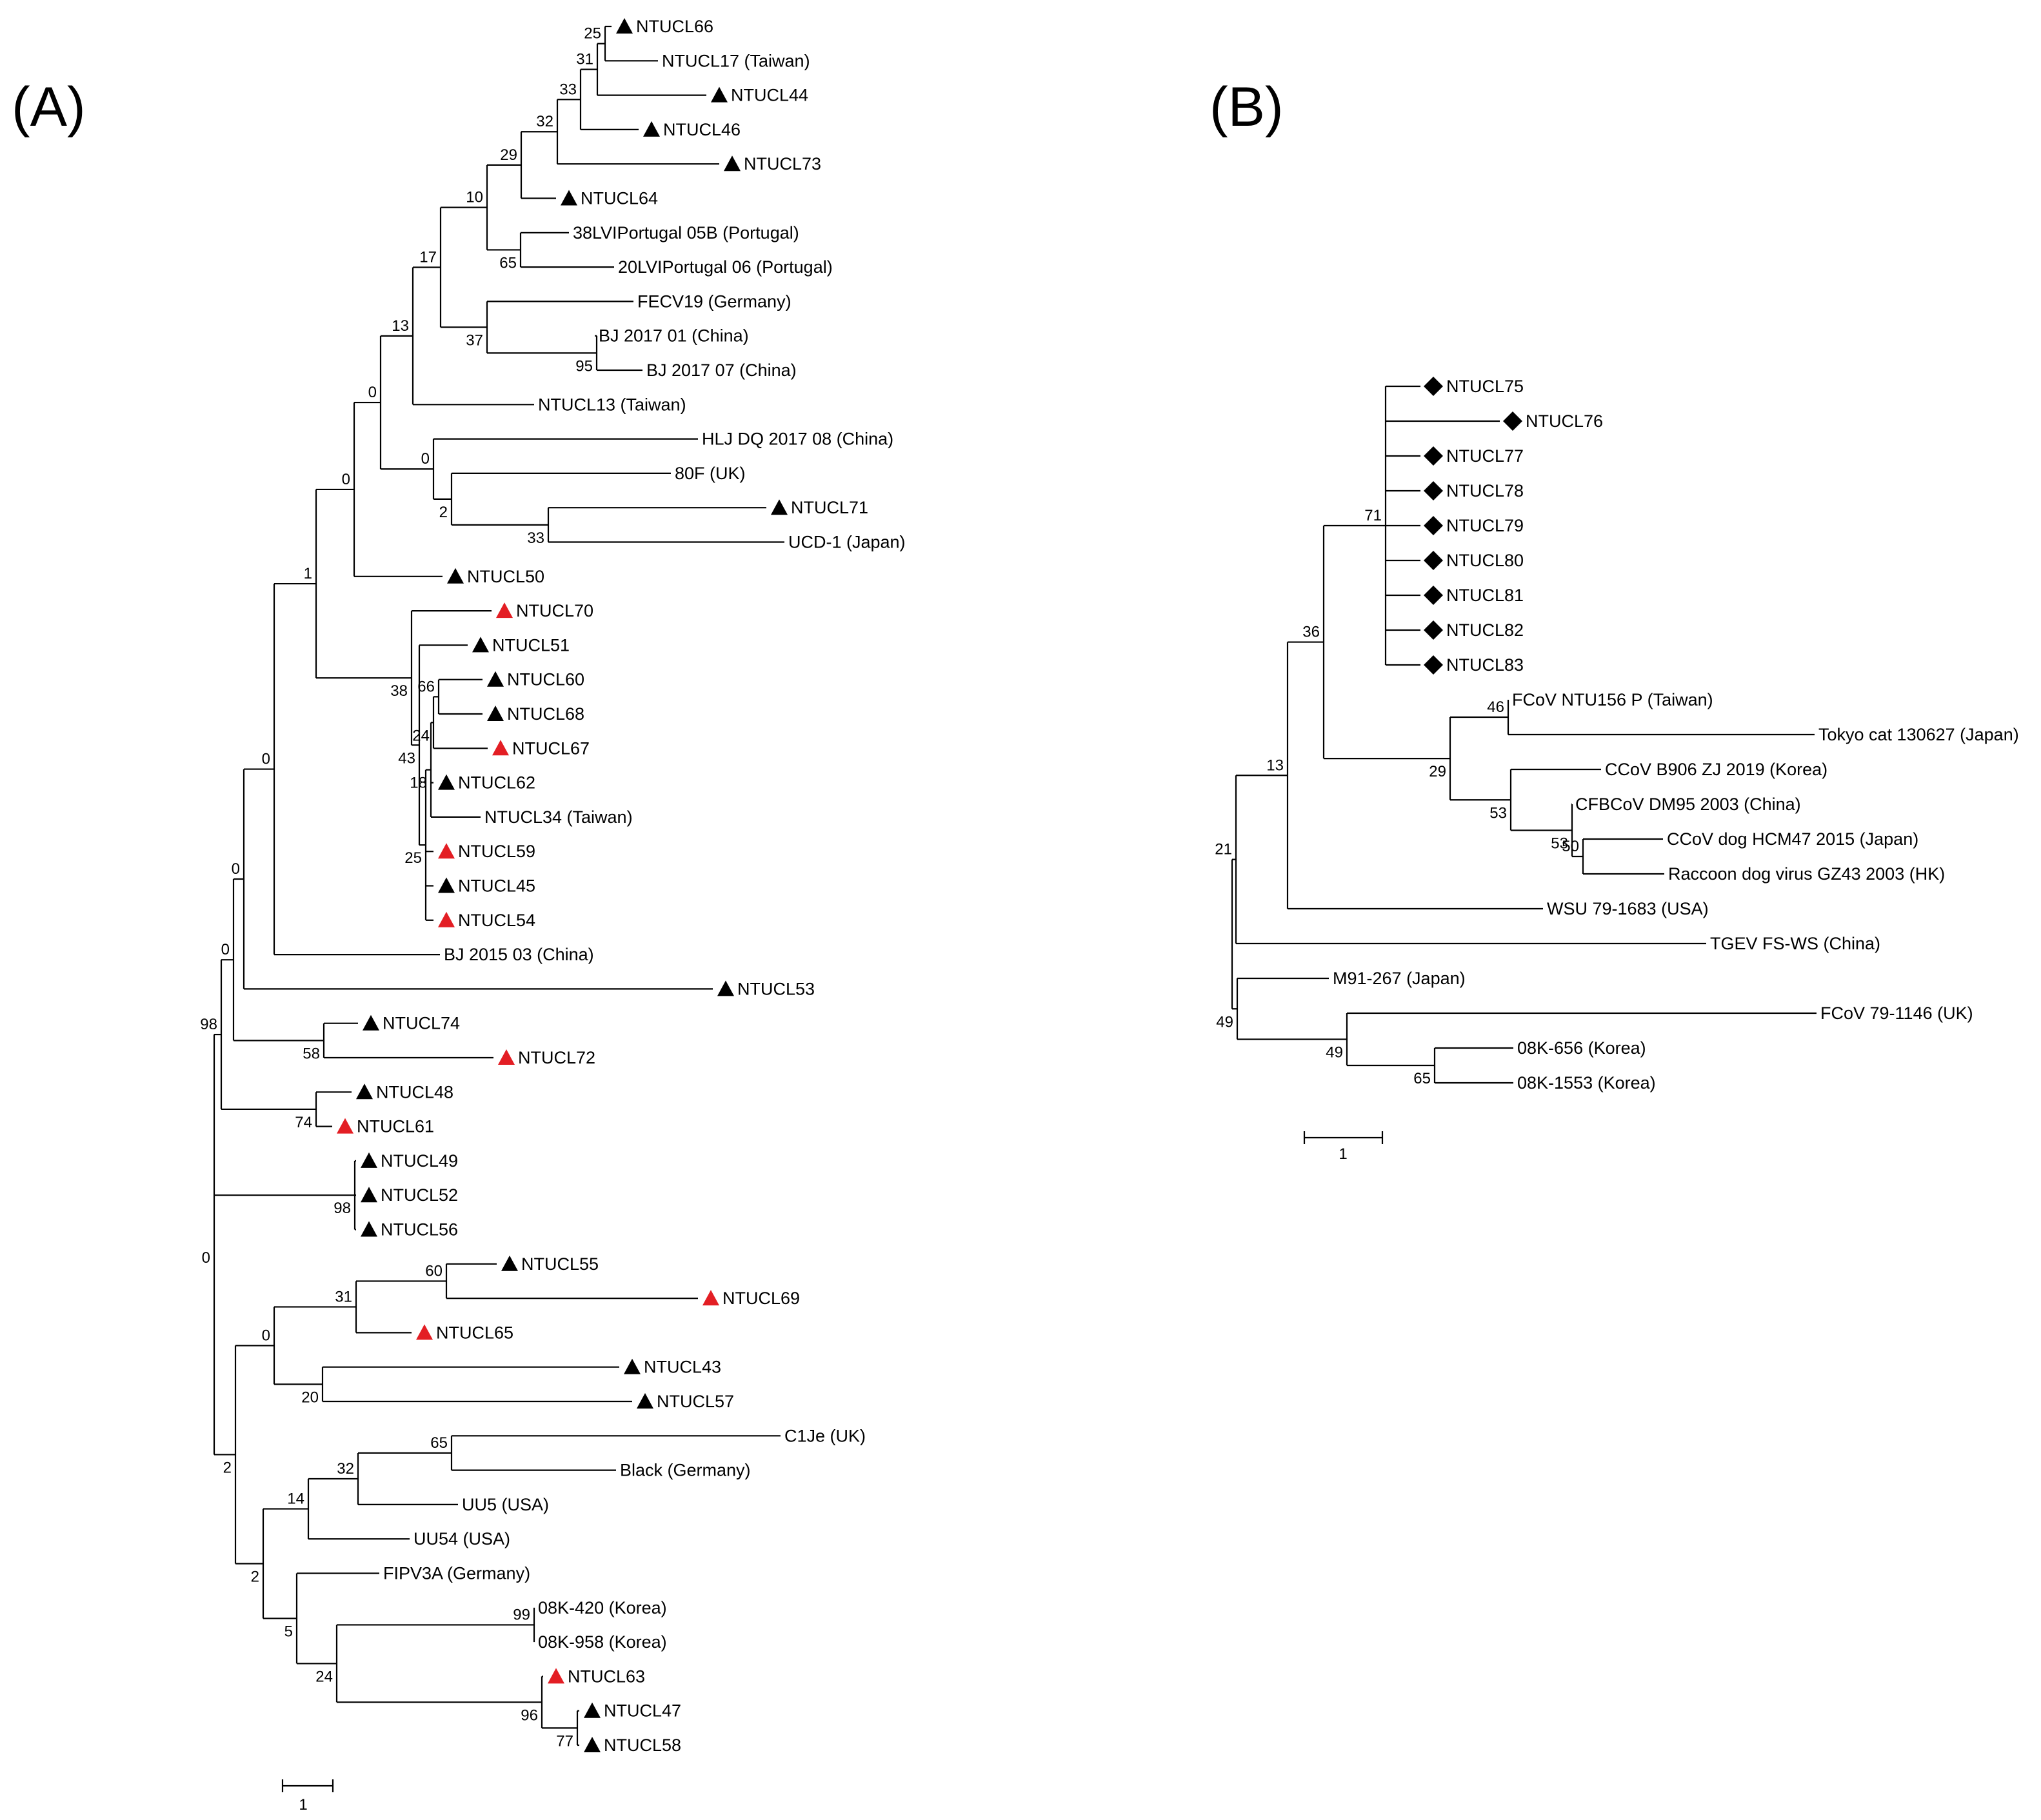 The height and width of the screenshot is (1820, 2041). I want to click on leaf-b_cfbcov: CFBCoV DM95 2003 (China), so click(1688, 805).